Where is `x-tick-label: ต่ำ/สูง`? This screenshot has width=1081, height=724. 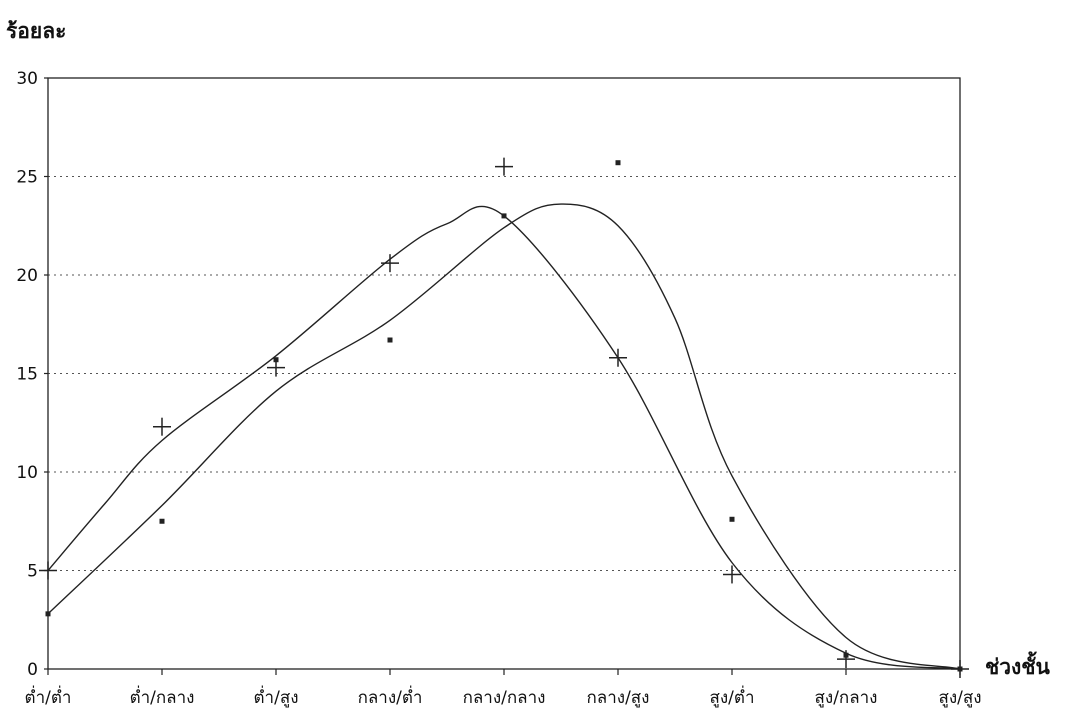
x-tick-label: ต่ำ/สูง is located at coordinates (276, 696).